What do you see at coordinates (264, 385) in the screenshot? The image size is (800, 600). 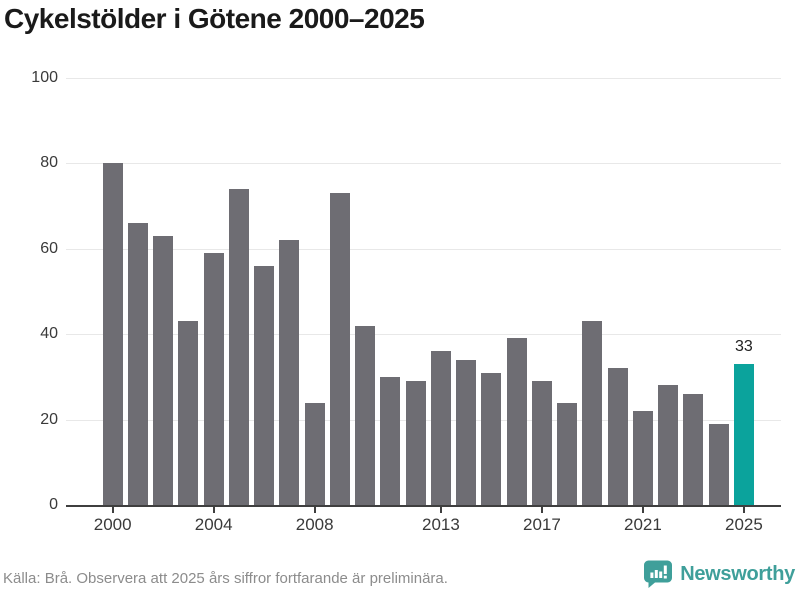 I see `bar-2006` at bounding box center [264, 385].